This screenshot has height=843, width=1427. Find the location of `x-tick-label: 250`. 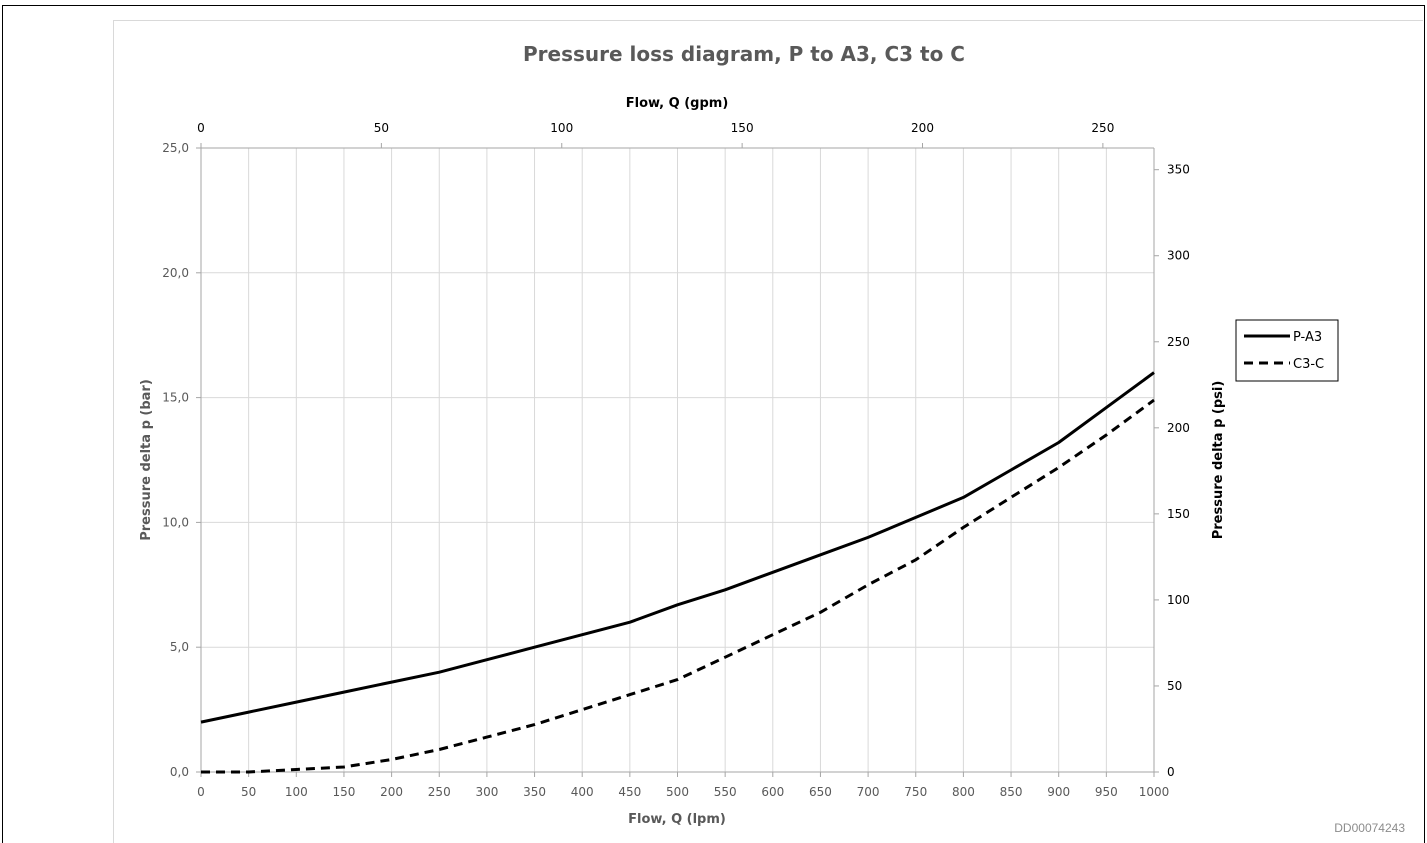

x-tick-label: 250 is located at coordinates (439, 792).